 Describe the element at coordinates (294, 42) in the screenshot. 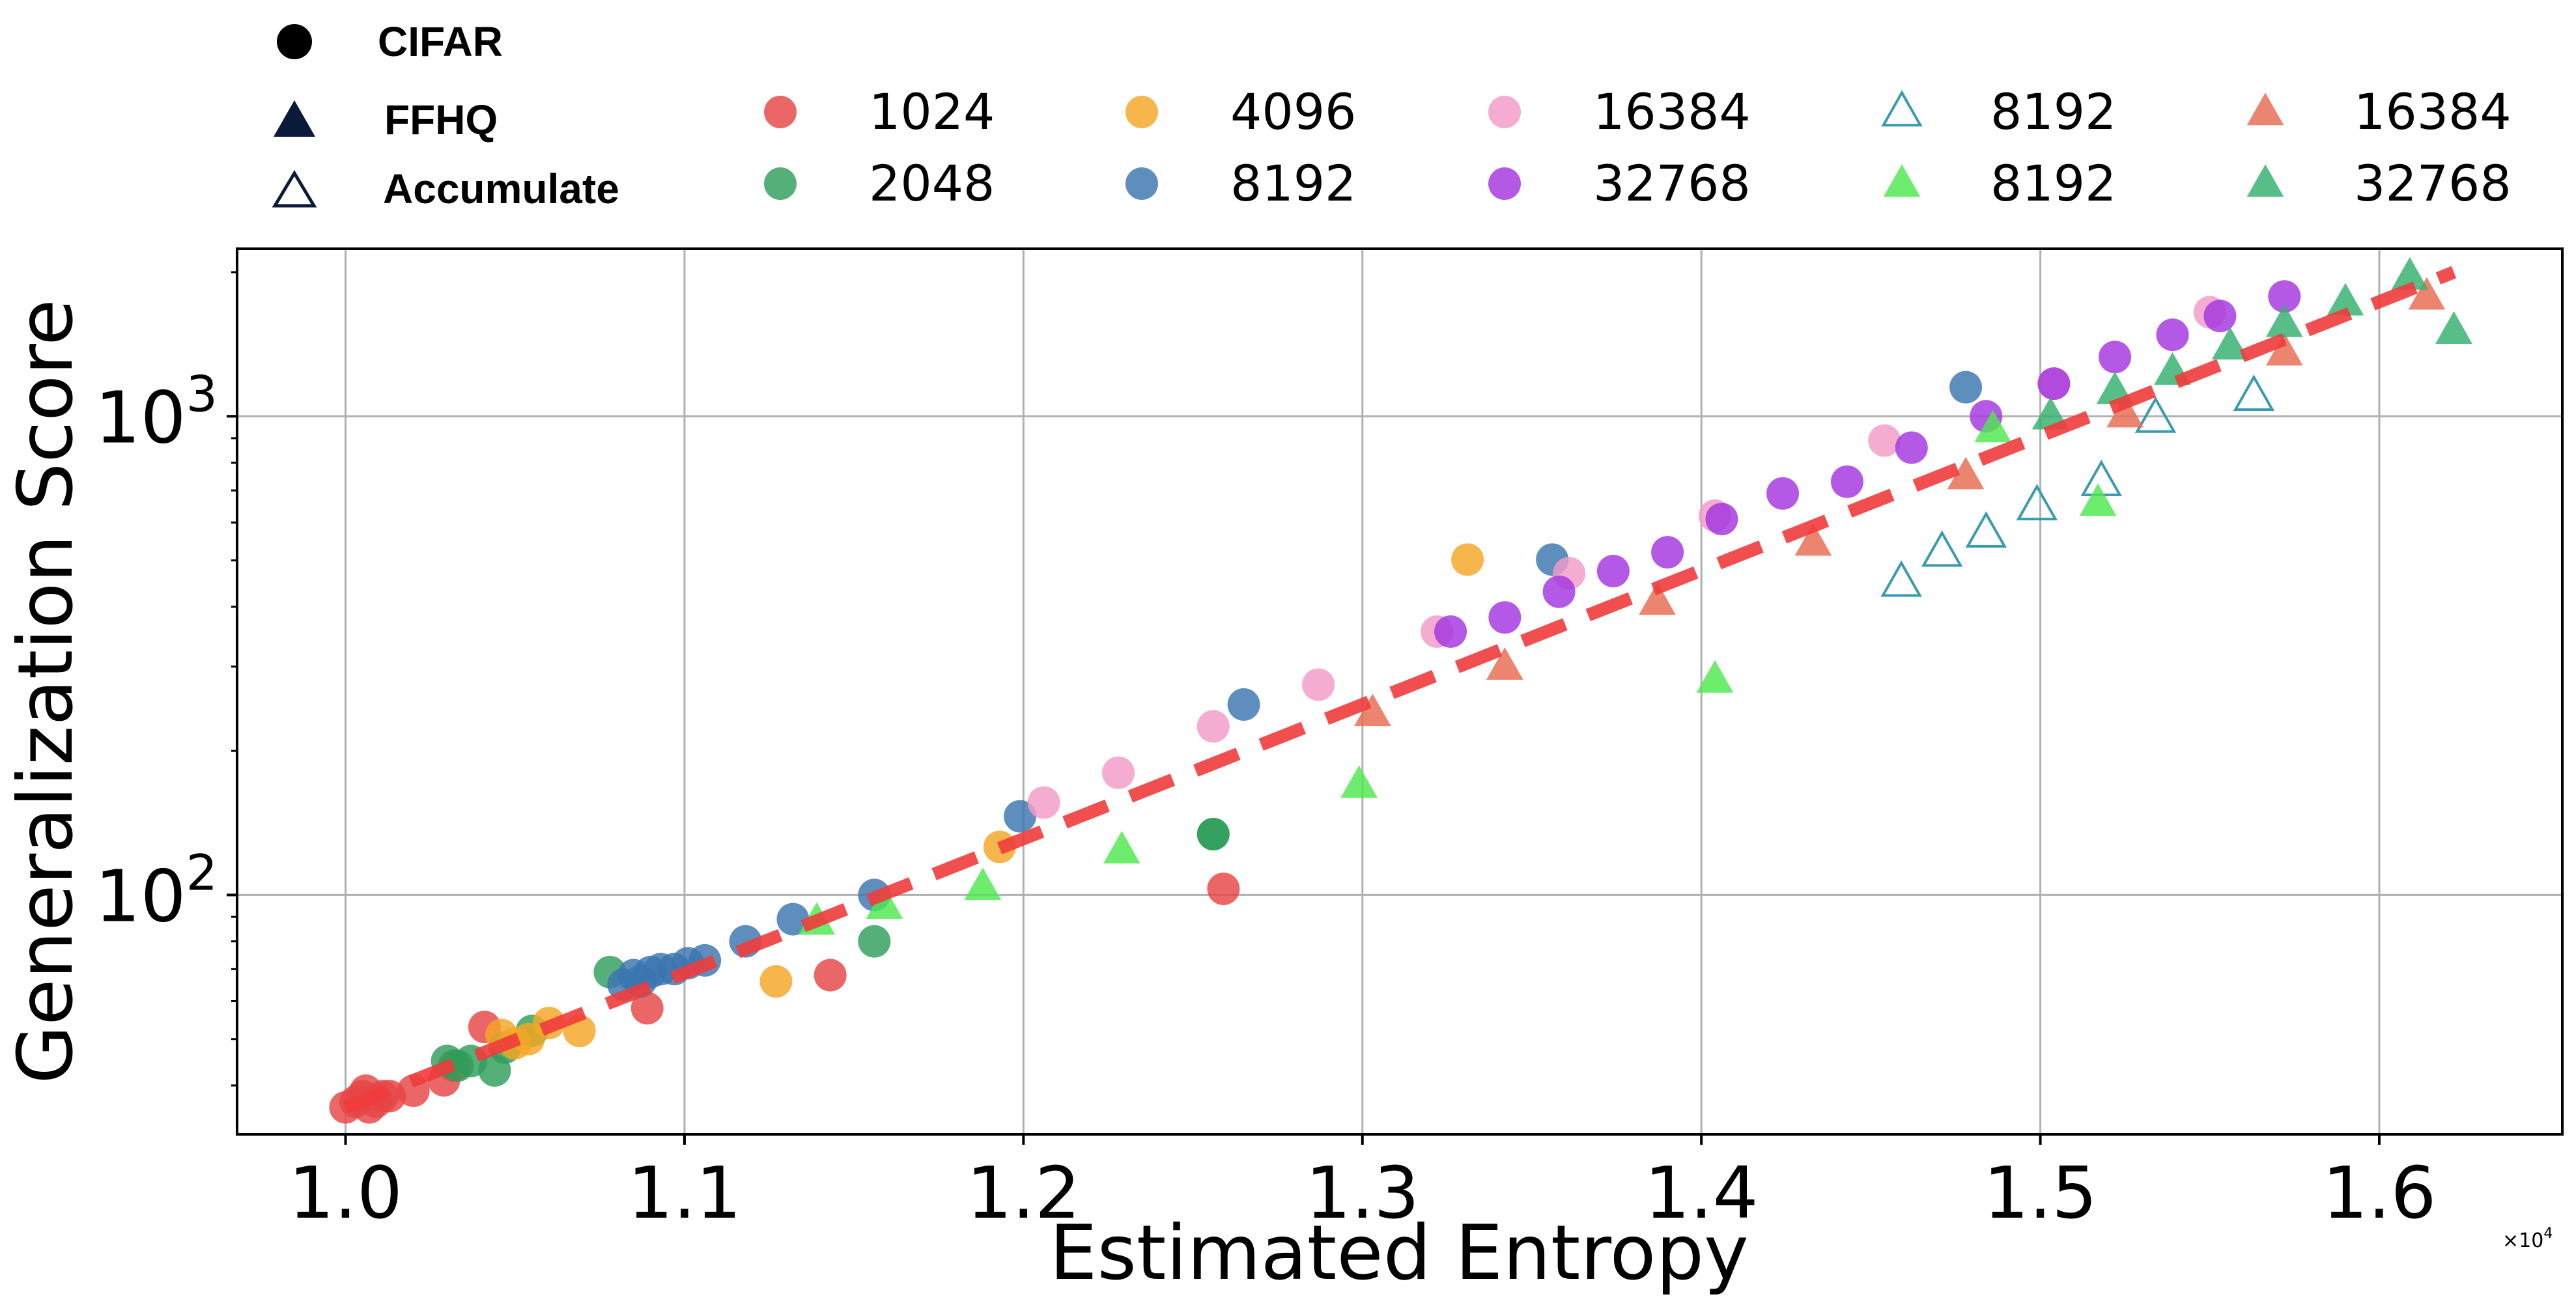

I see `legend-cifar-marker` at that location.